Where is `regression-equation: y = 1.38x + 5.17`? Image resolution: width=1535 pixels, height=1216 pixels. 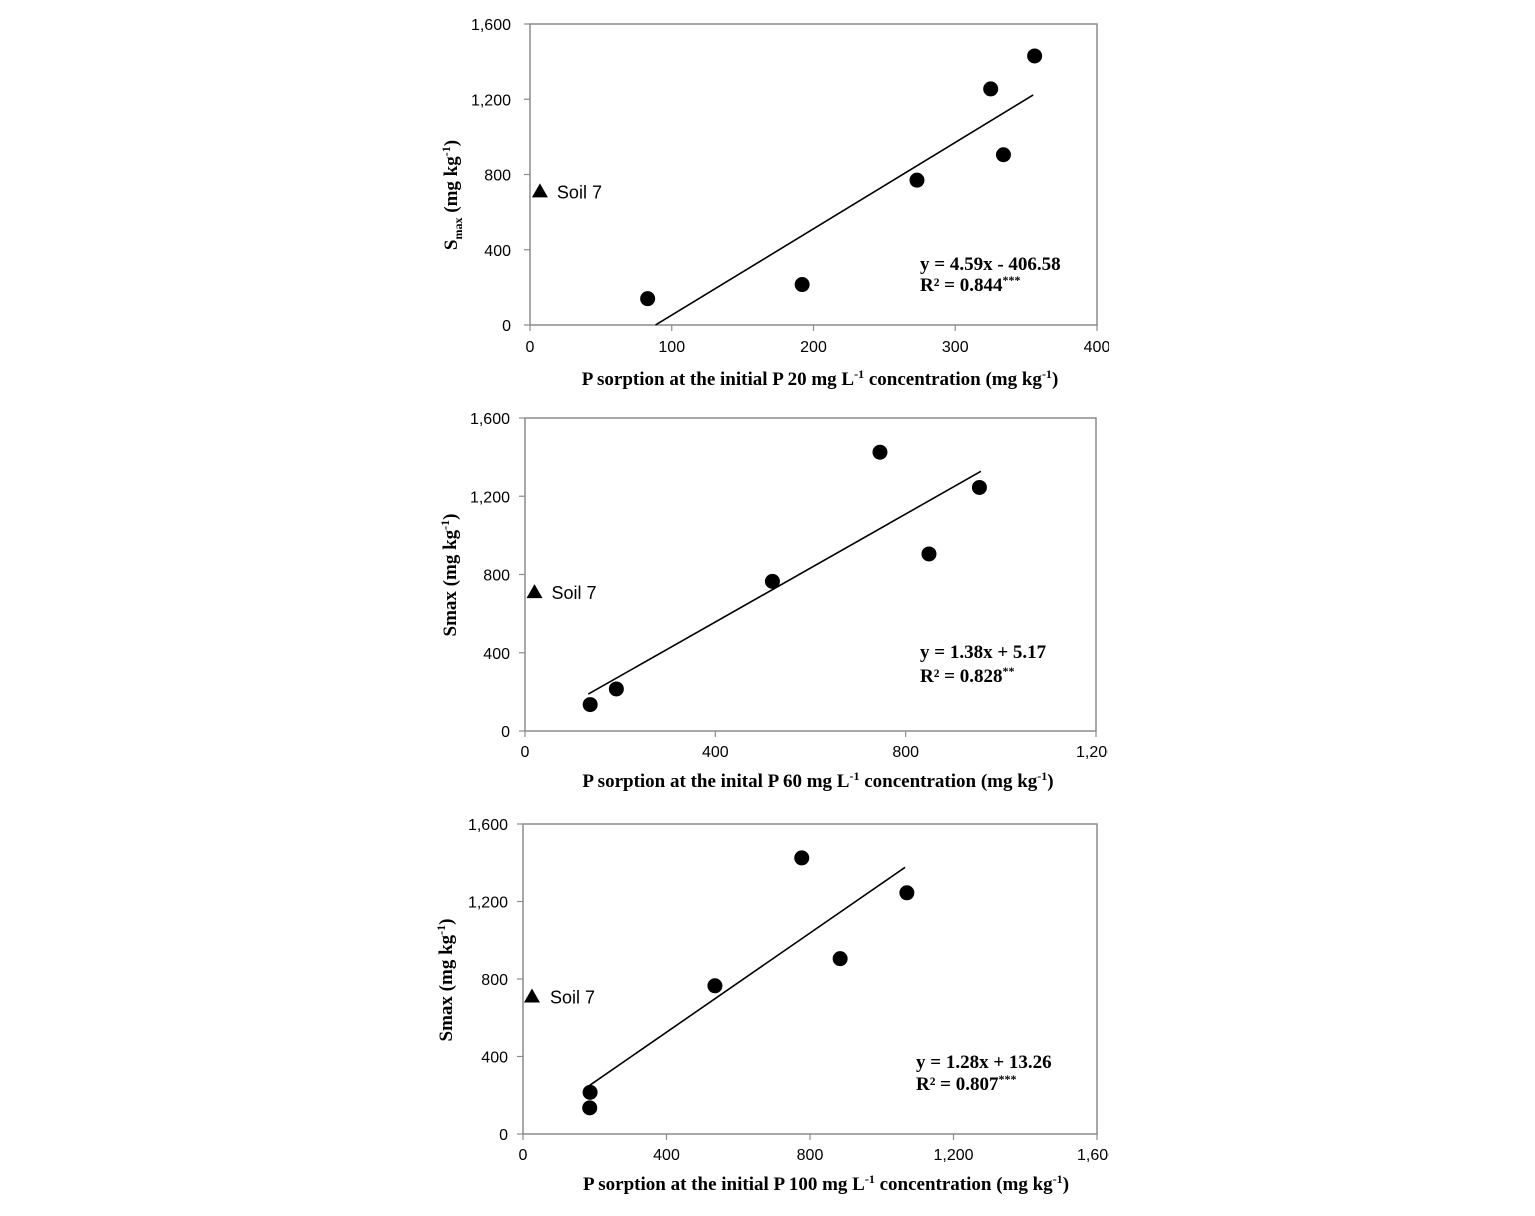 regression-equation: y = 1.38x + 5.17 is located at coordinates (983, 652).